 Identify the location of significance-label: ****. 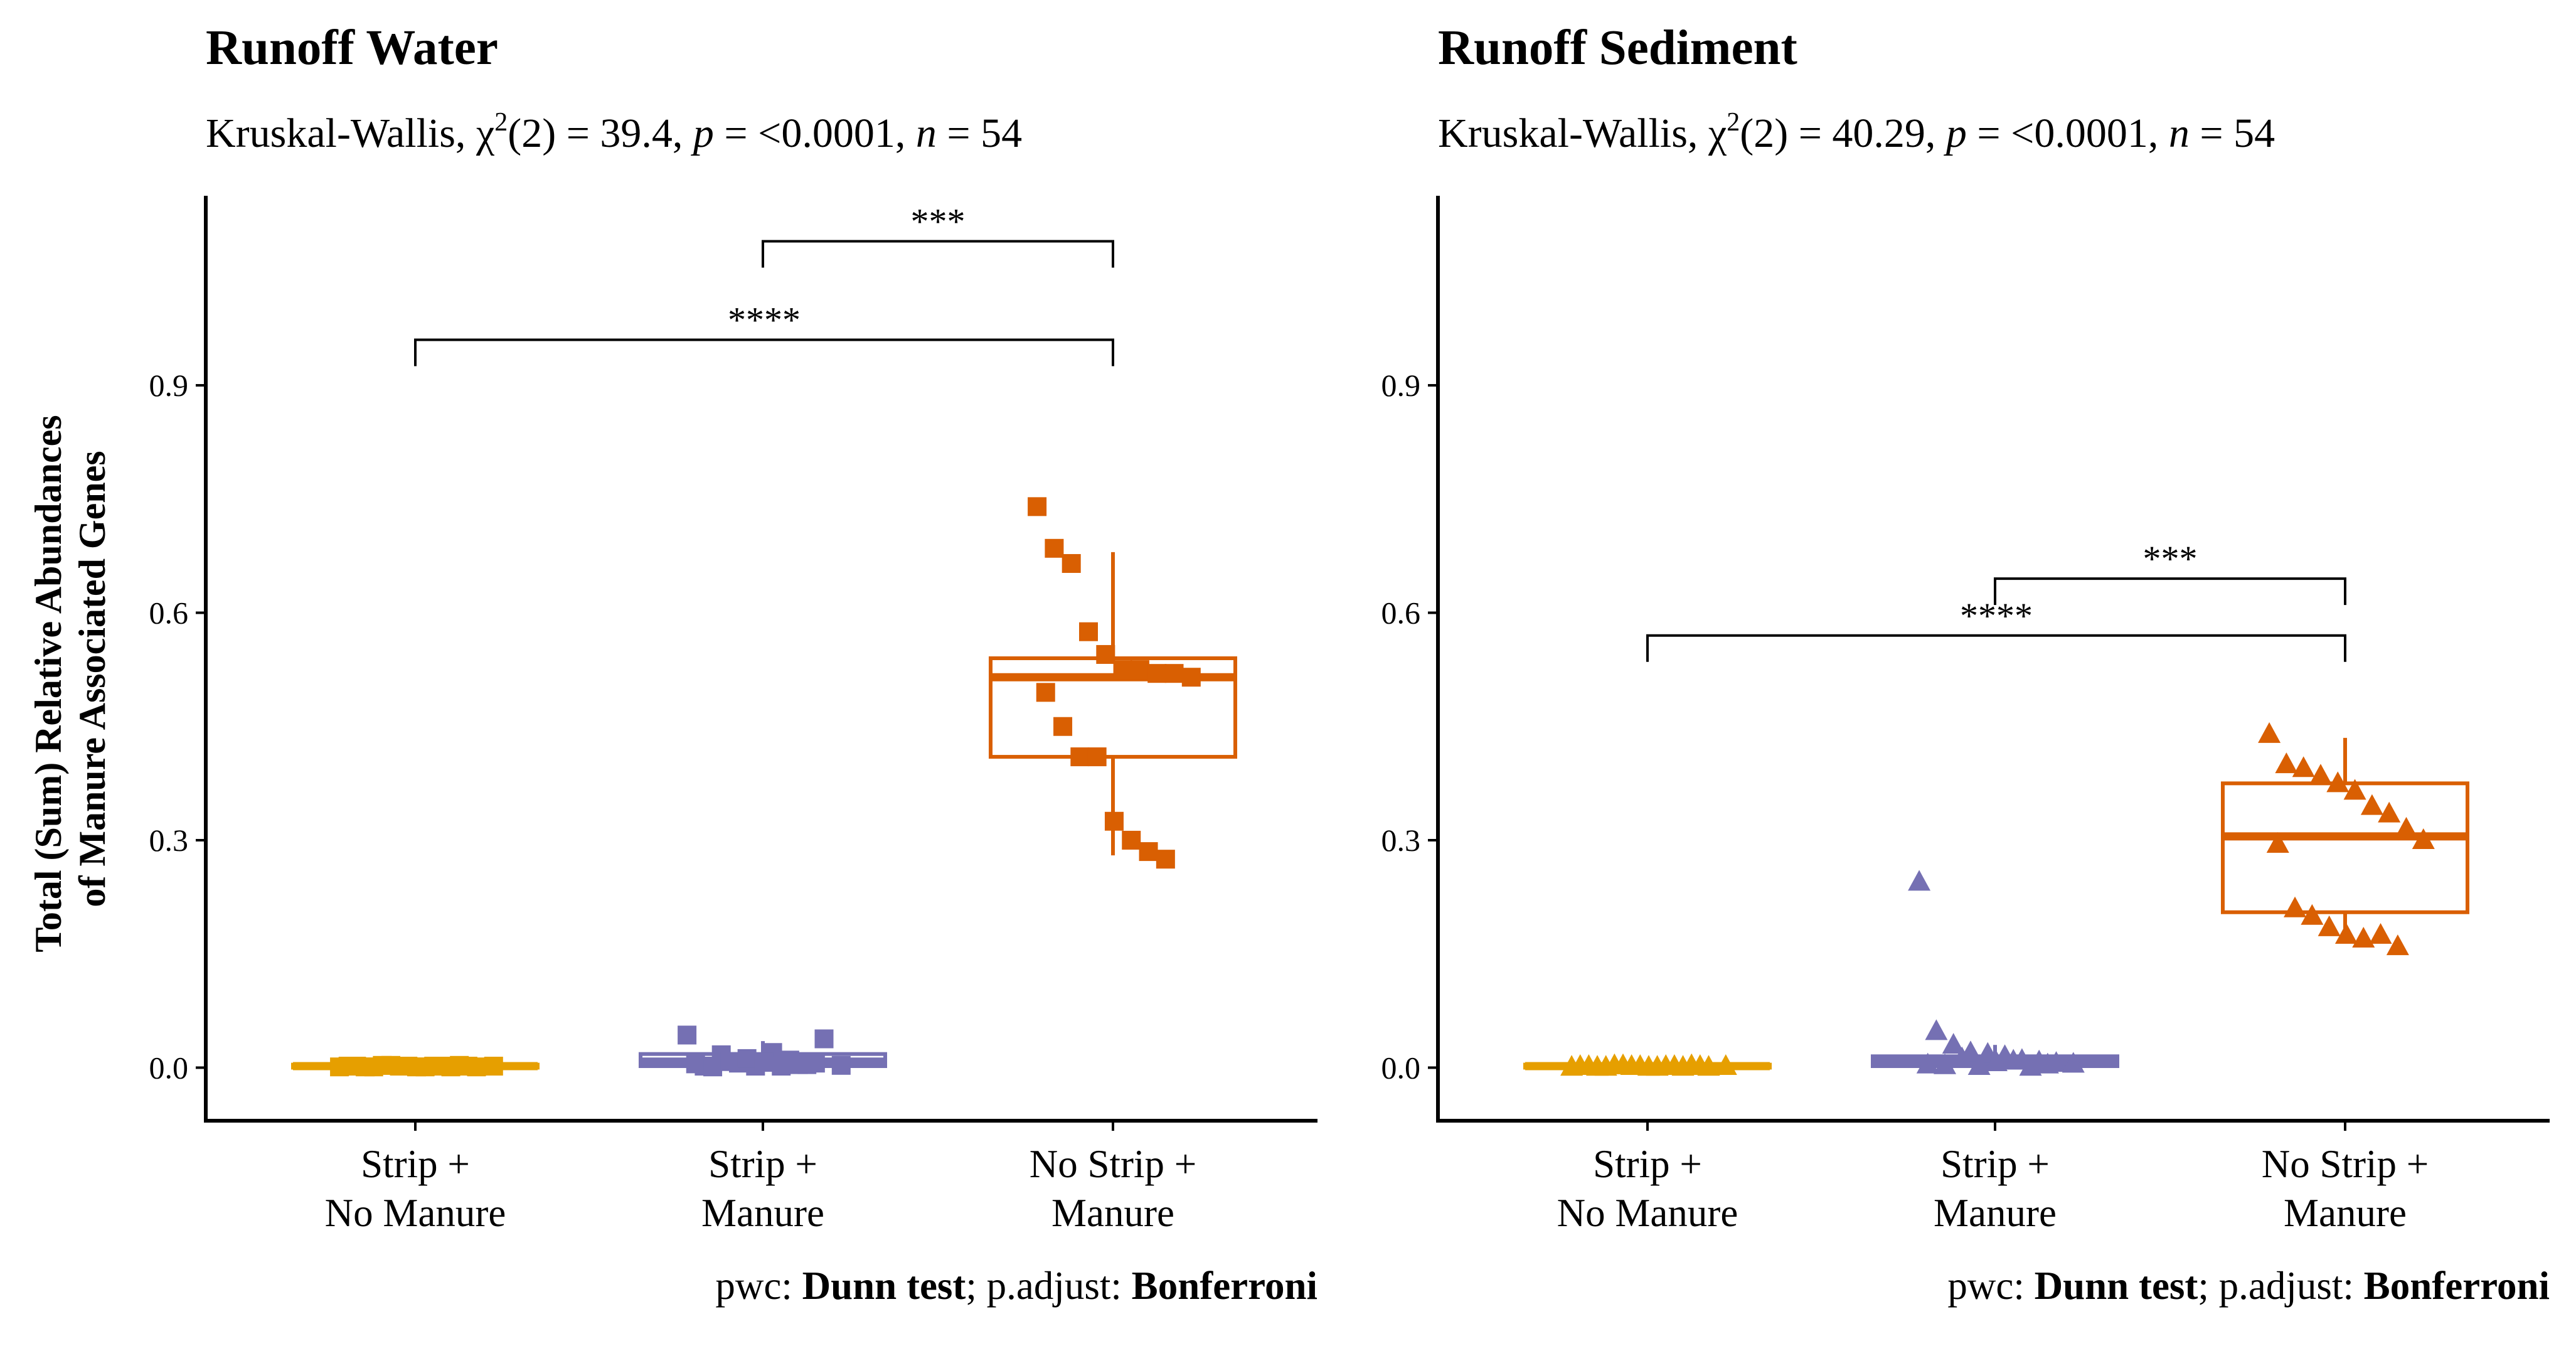
(1996, 616).